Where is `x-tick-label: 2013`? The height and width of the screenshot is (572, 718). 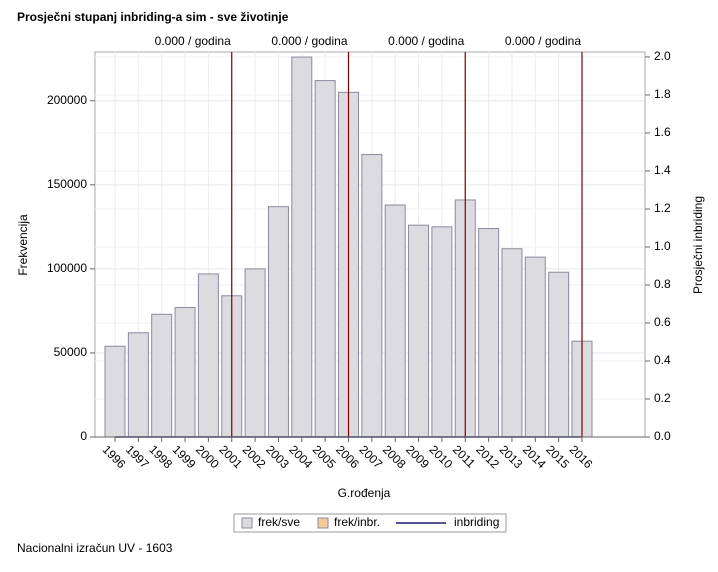 x-tick-label: 2013 is located at coordinates (511, 456).